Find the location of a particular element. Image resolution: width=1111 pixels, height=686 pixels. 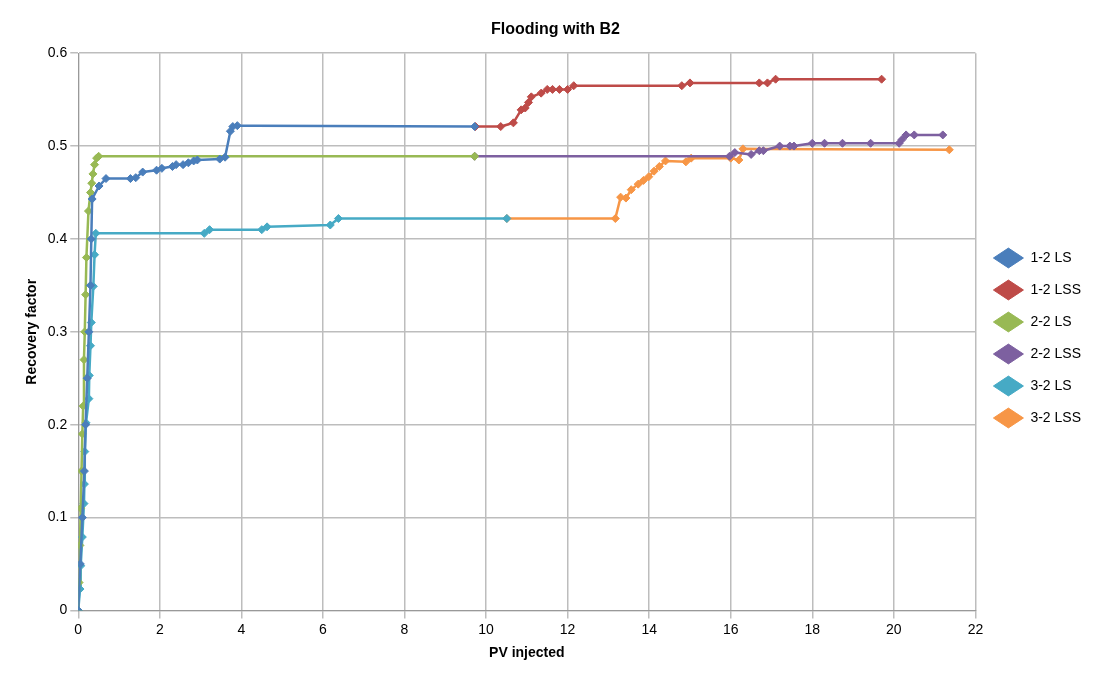

y-tick-label: 0.1 is located at coordinates (57, 516).